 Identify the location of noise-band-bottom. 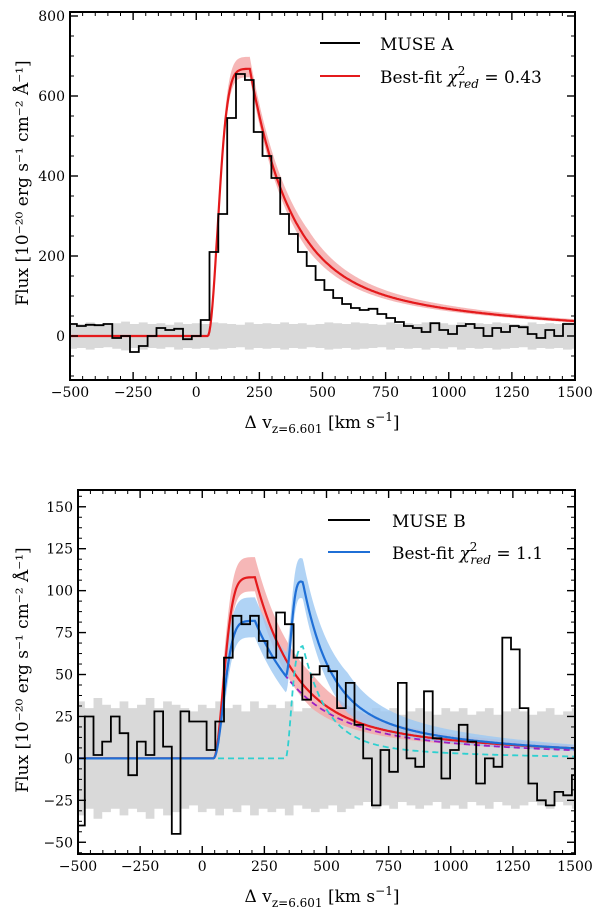
(326, 758).